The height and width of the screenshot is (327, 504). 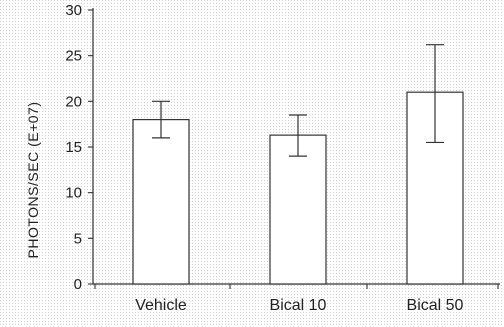 I want to click on x-tick-label: Bical 10, so click(x=298, y=305).